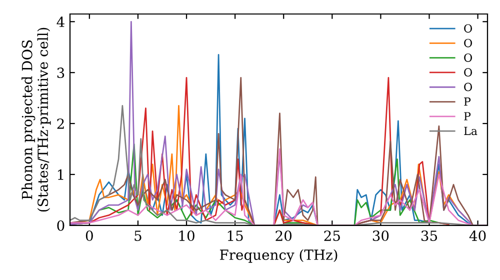 The image size is (500, 280). Describe the element at coordinates (279, 256) in the screenshot. I see `x-axis-title: Frequency (THz)` at that location.